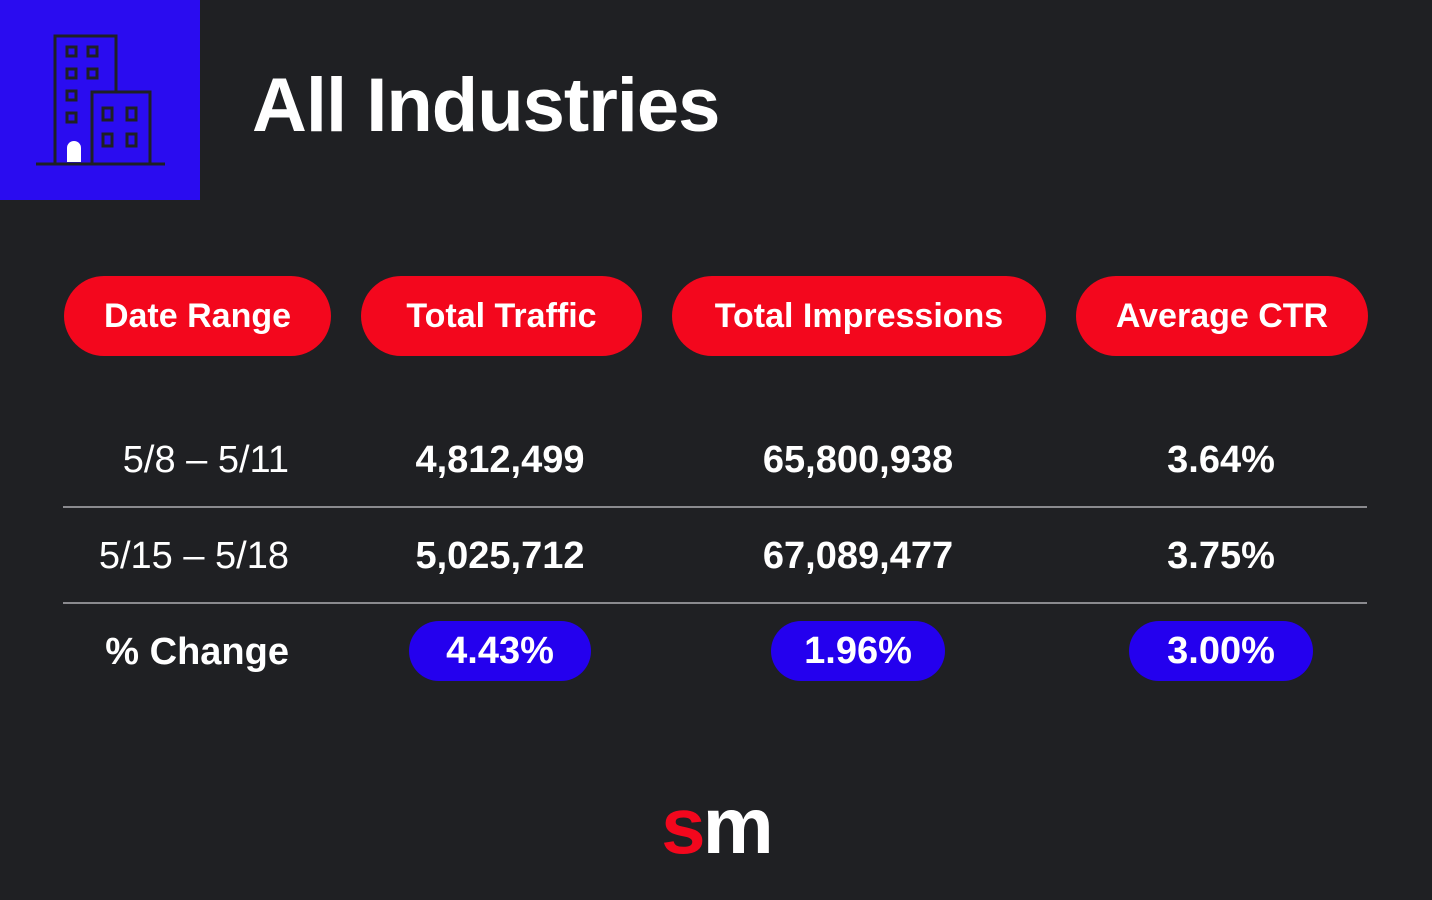  What do you see at coordinates (858, 460) in the screenshot?
I see `cell: 65,800,938` at bounding box center [858, 460].